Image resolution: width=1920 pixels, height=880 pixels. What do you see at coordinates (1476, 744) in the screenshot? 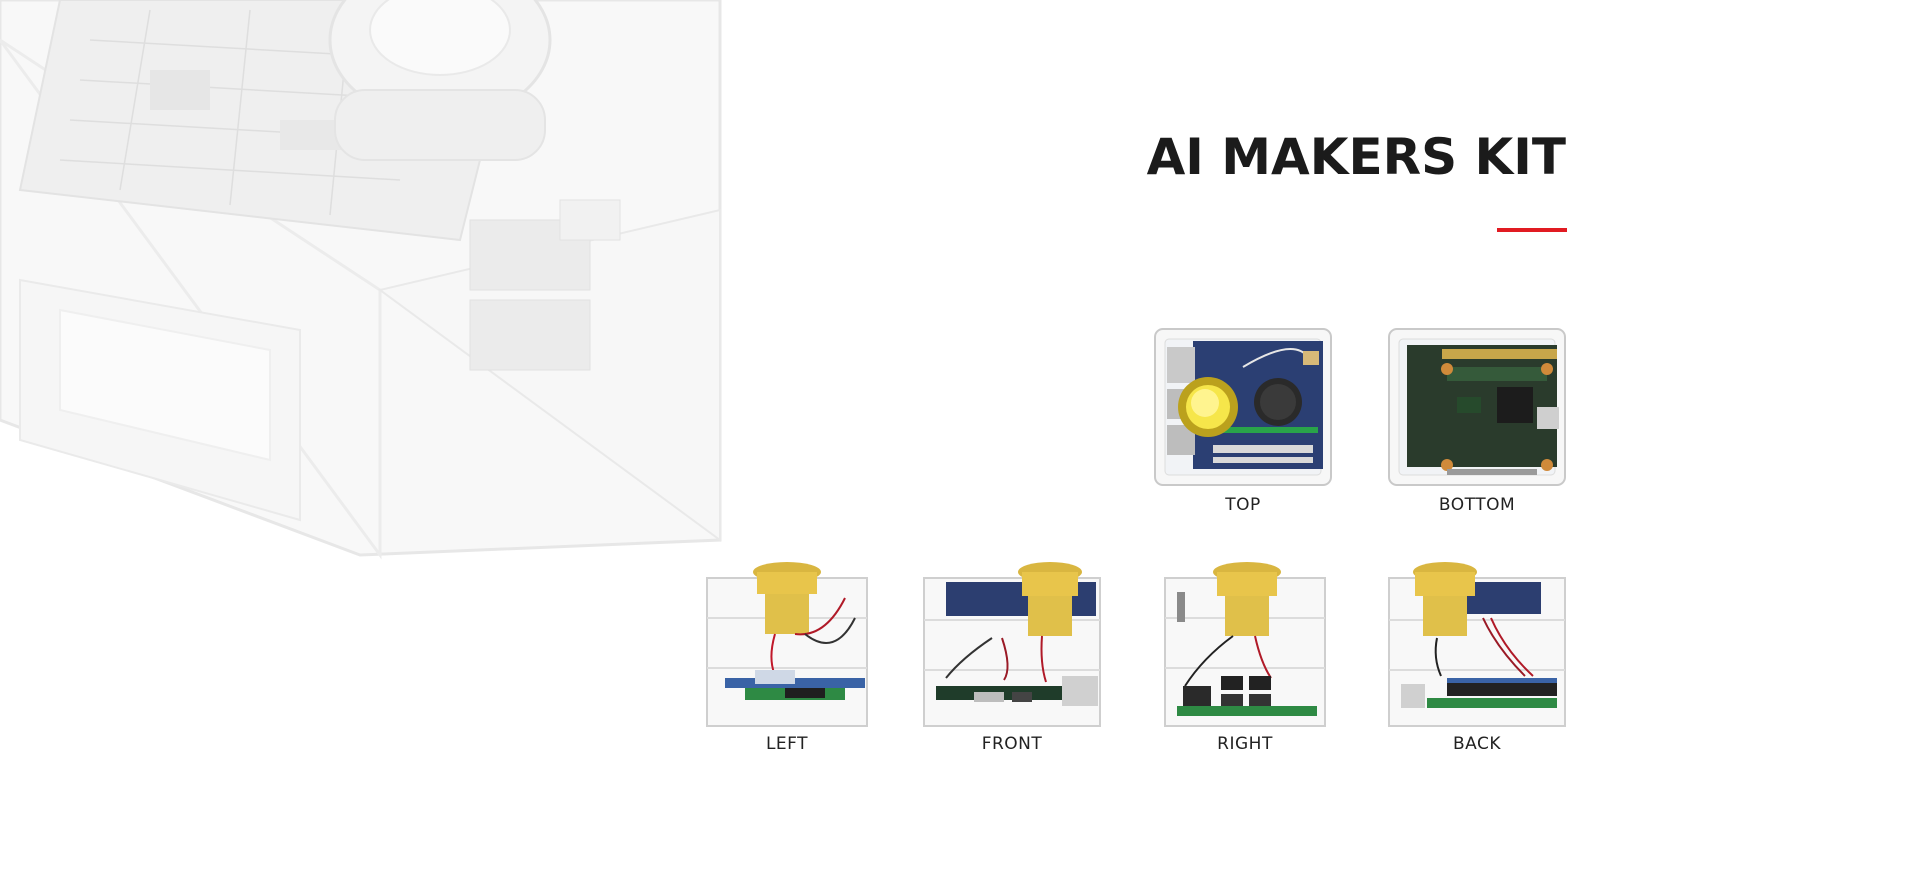
I see `view-label-back: BACK` at bounding box center [1476, 744].